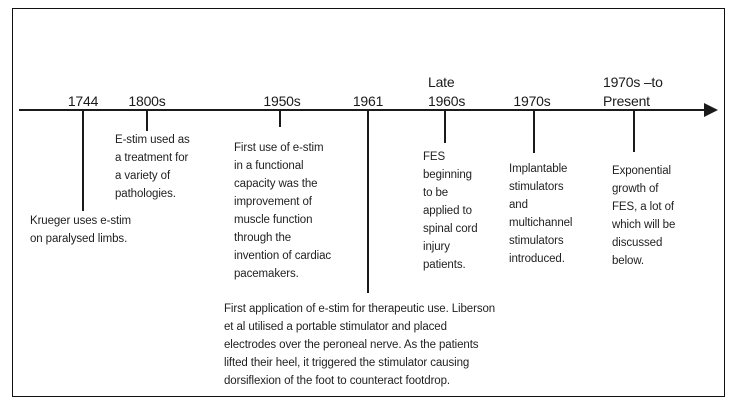 Image resolution: width=733 pixels, height=407 pixels. I want to click on date-label-1961: 1961, so click(368, 101).